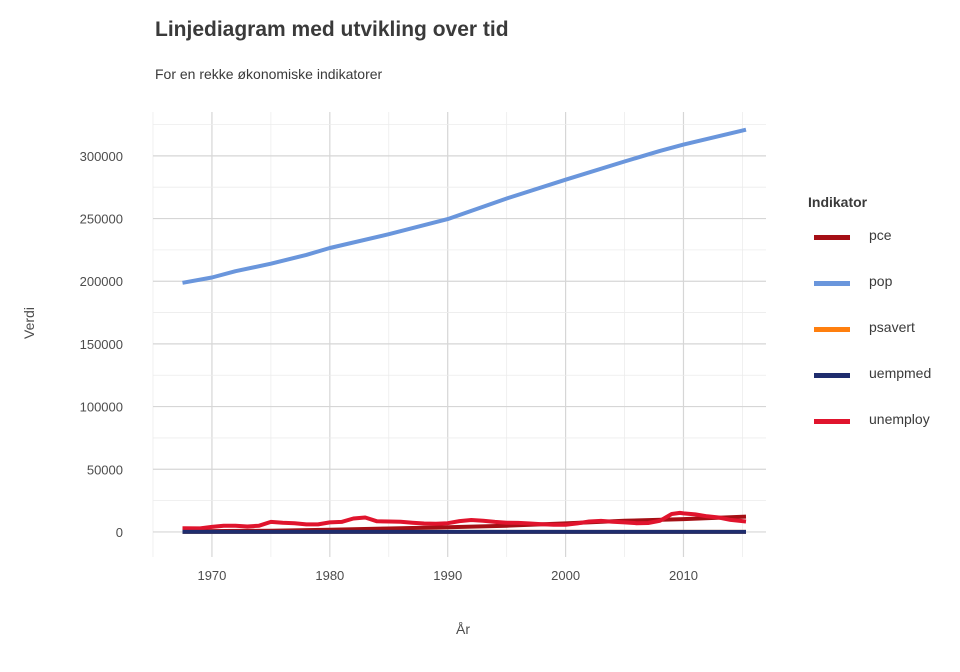 This screenshot has height=672, width=960. What do you see at coordinates (850, 296) in the screenshot?
I see `legend-item-pop: pop` at bounding box center [850, 296].